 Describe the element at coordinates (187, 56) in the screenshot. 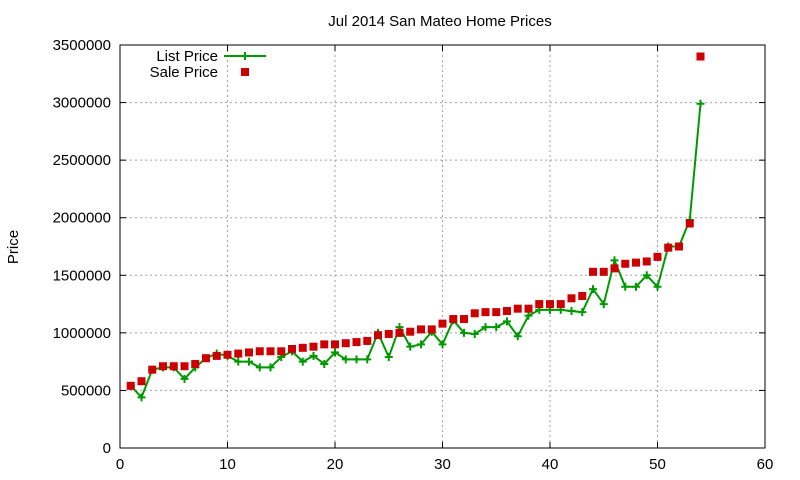

I see `legend-label-list-price: List Price` at that location.